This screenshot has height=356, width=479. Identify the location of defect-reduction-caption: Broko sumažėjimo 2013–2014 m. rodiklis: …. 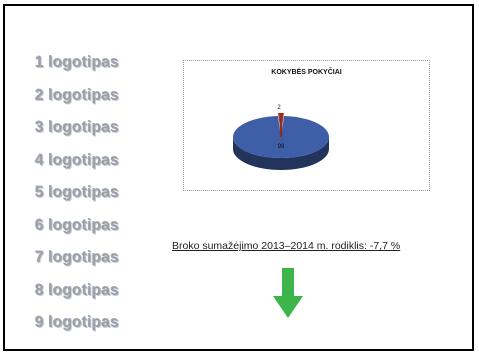
(286, 246).